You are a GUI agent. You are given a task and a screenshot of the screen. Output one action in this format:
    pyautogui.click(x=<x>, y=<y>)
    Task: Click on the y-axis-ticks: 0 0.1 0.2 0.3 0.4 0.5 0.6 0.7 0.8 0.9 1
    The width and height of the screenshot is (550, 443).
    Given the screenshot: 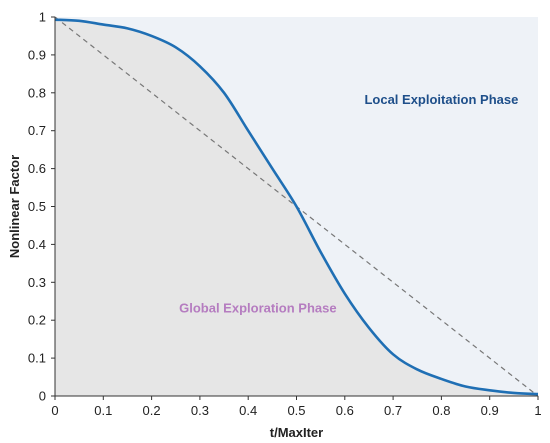 What is the action you would take?
    pyautogui.click(x=41, y=207)
    